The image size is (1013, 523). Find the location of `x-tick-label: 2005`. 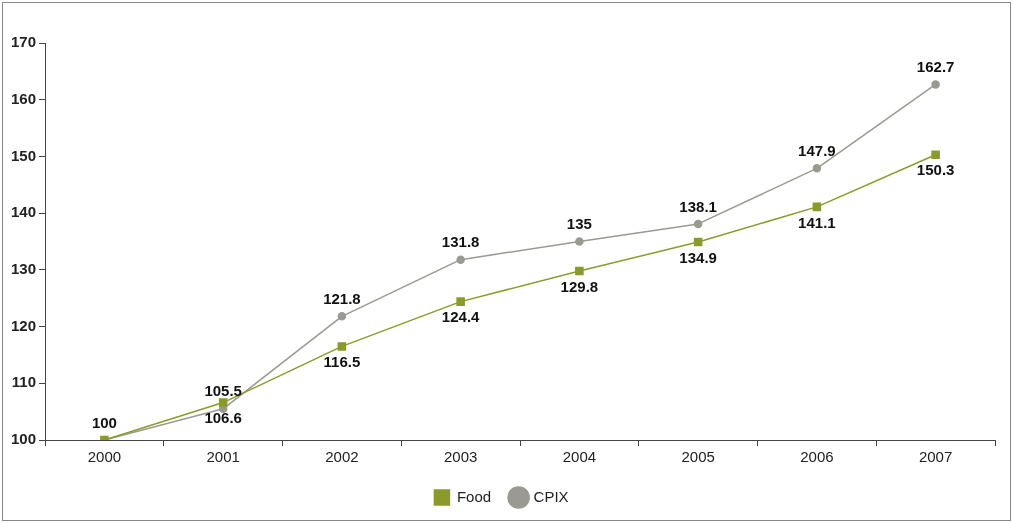

x-tick-label: 2005 is located at coordinates (698, 457).